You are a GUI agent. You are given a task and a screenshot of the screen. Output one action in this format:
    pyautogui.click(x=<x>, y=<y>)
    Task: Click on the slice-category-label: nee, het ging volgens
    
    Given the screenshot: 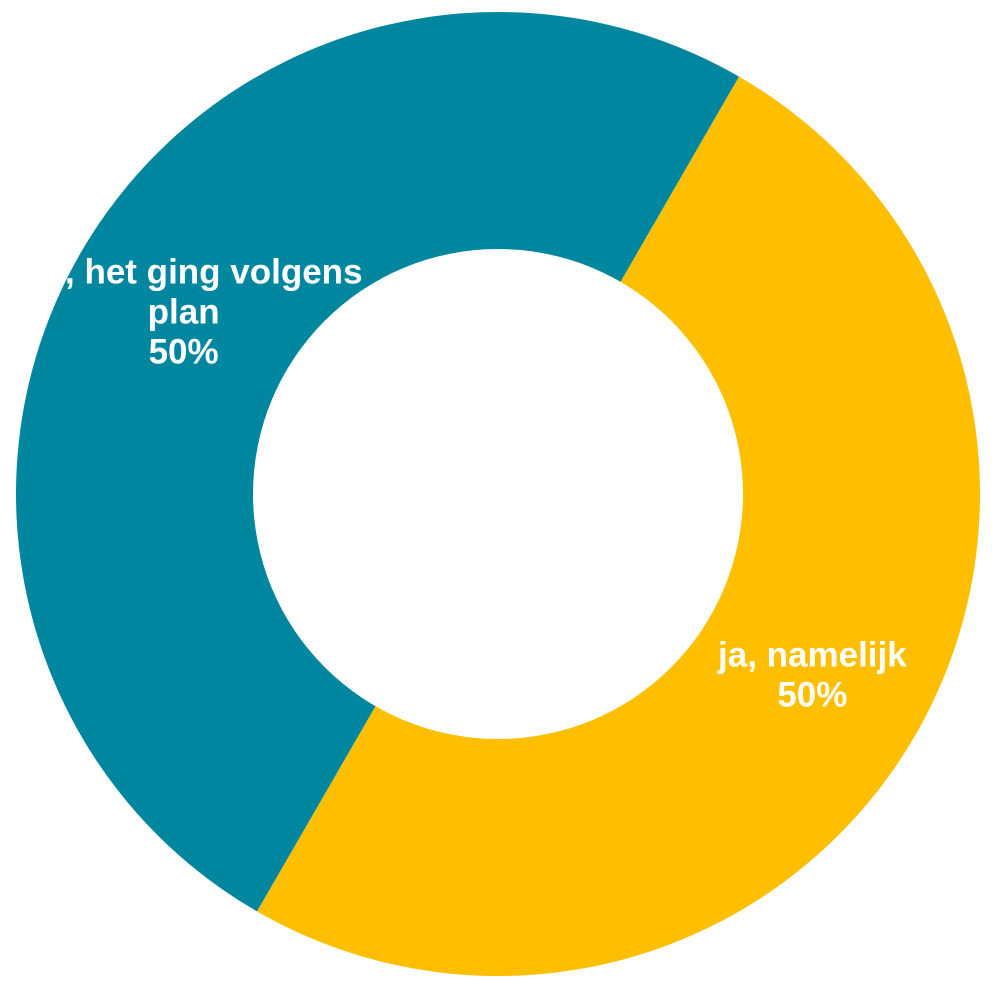 What is the action you would take?
    pyautogui.click(x=184, y=272)
    